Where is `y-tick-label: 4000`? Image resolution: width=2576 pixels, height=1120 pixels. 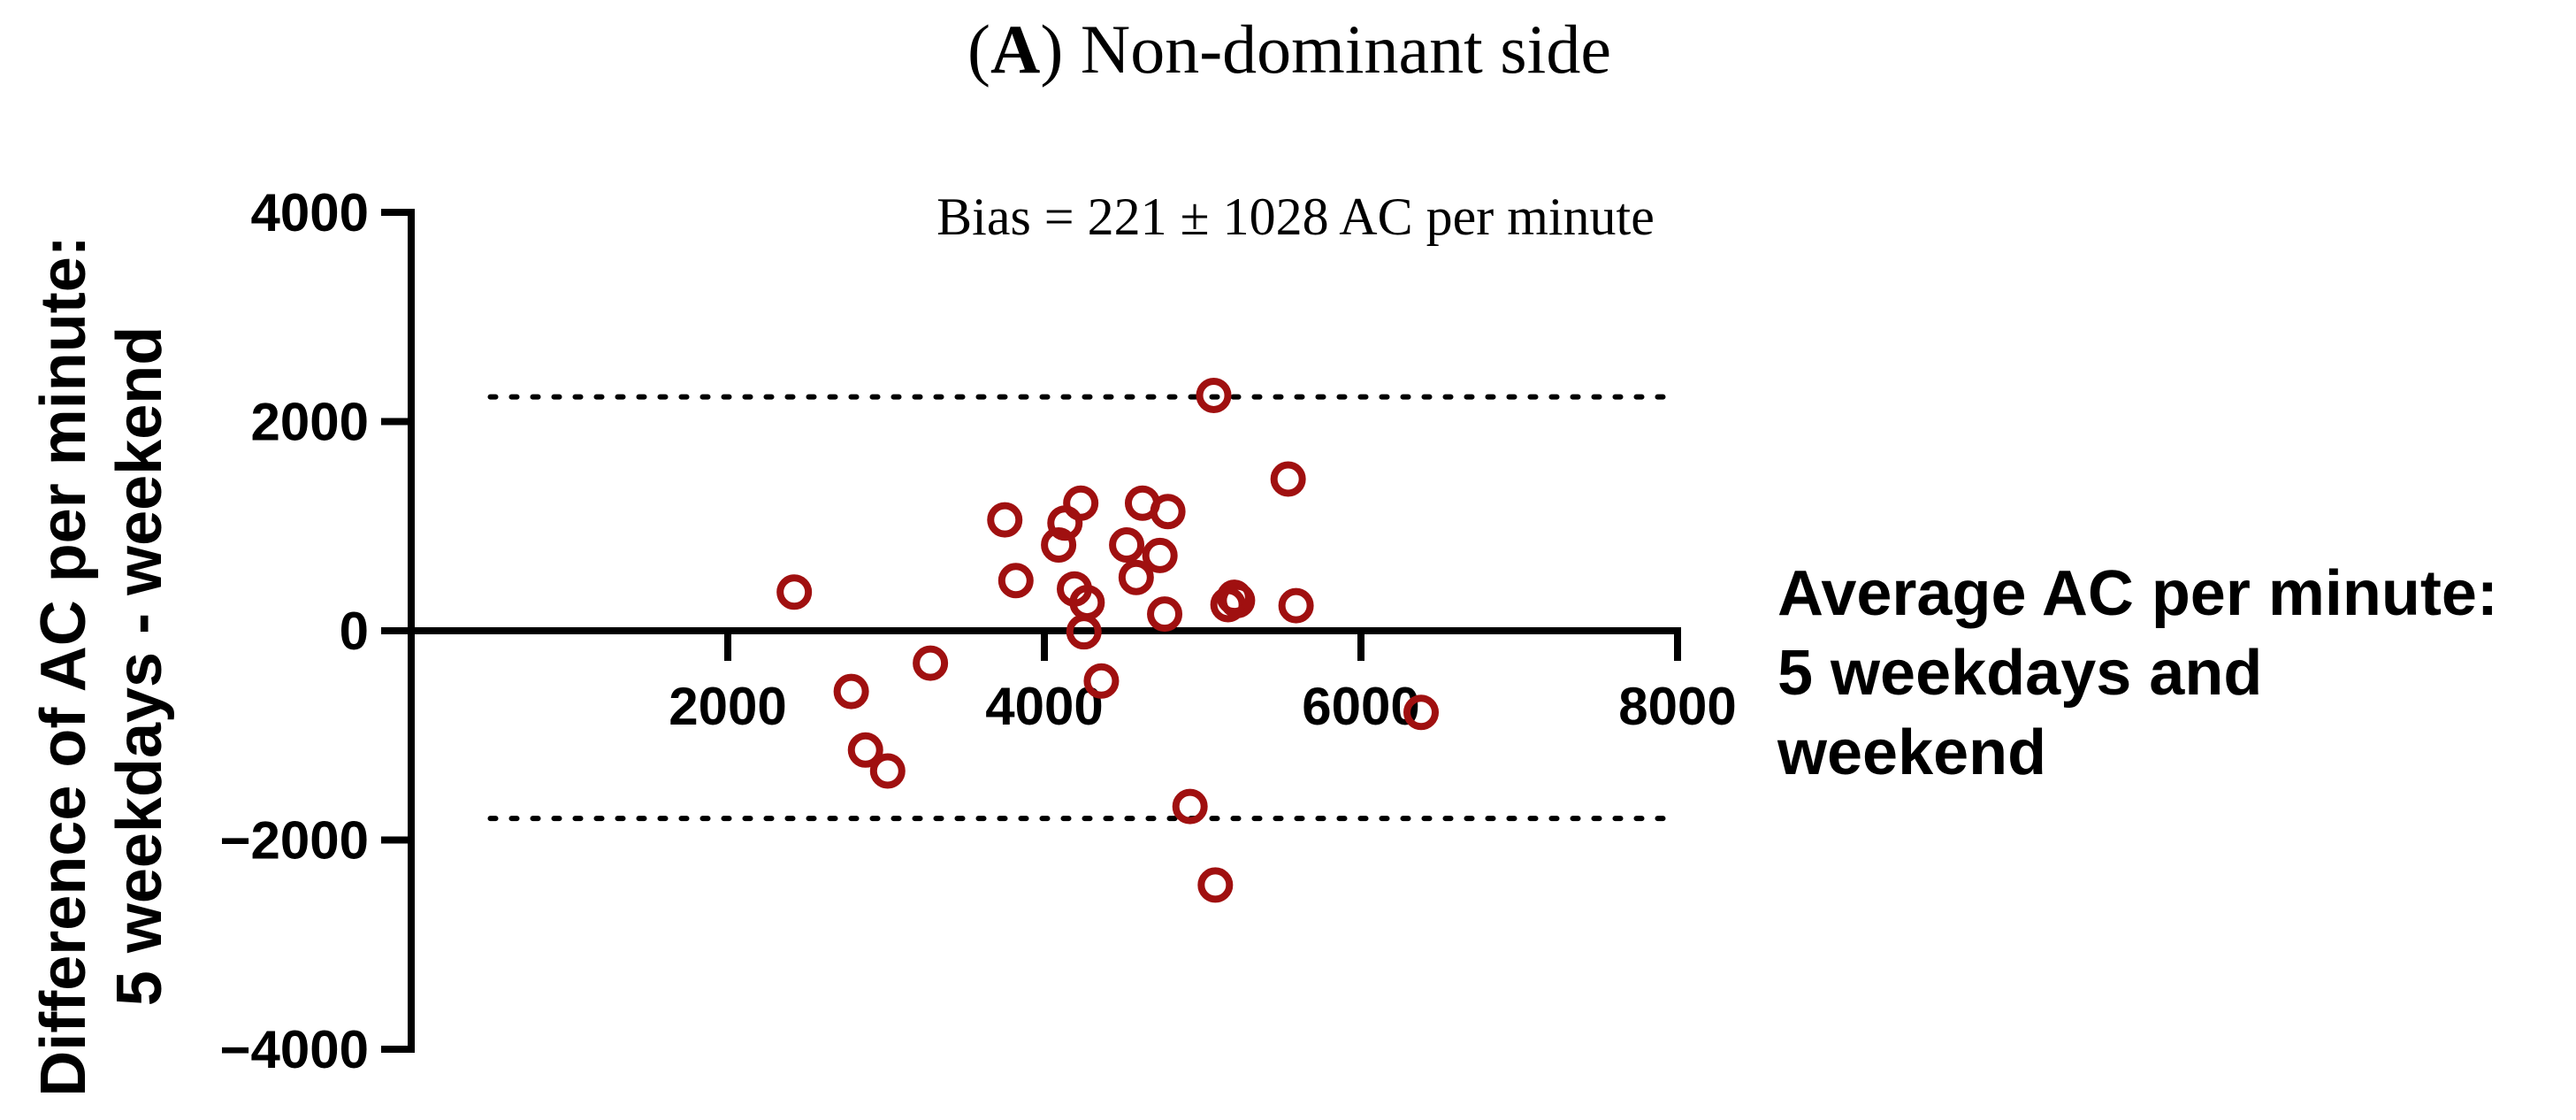 y-tick-label: 4000 is located at coordinates (310, 212).